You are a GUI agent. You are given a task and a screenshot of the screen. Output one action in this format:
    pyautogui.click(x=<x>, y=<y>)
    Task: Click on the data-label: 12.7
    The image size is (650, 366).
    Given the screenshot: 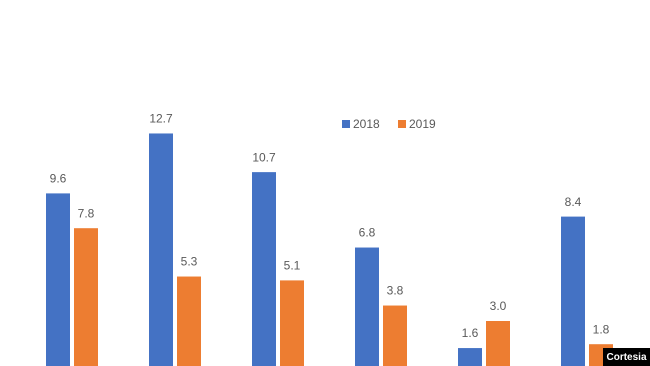 What is the action you would take?
    pyautogui.click(x=161, y=119)
    